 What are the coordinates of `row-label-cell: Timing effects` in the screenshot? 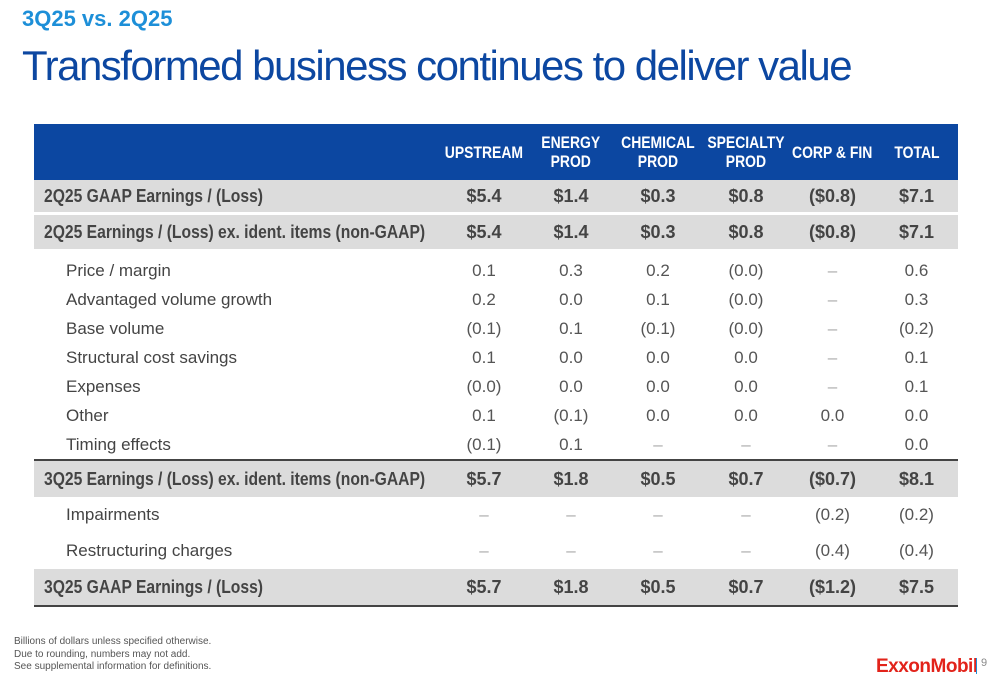 It's located at (237, 445).